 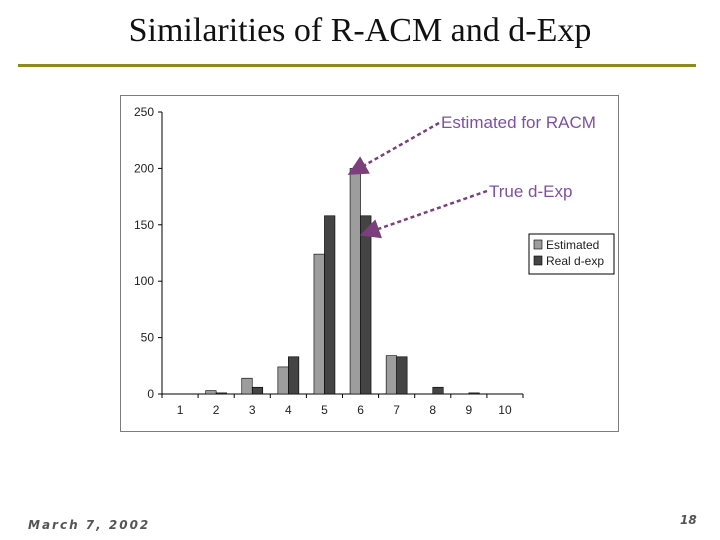 What do you see at coordinates (148, 338) in the screenshot?
I see `y-tick-label: 50` at bounding box center [148, 338].